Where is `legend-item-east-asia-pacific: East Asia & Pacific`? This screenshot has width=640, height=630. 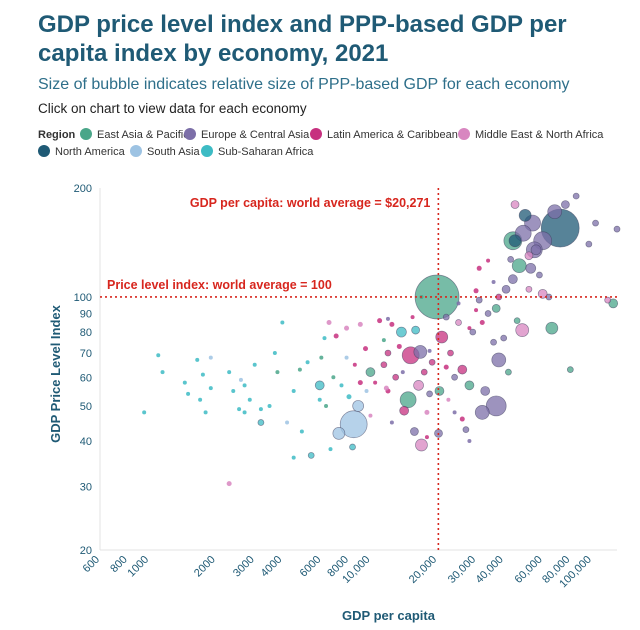 legend-item-east-asia-pacific: East Asia & Pacific is located at coordinates (134, 134).